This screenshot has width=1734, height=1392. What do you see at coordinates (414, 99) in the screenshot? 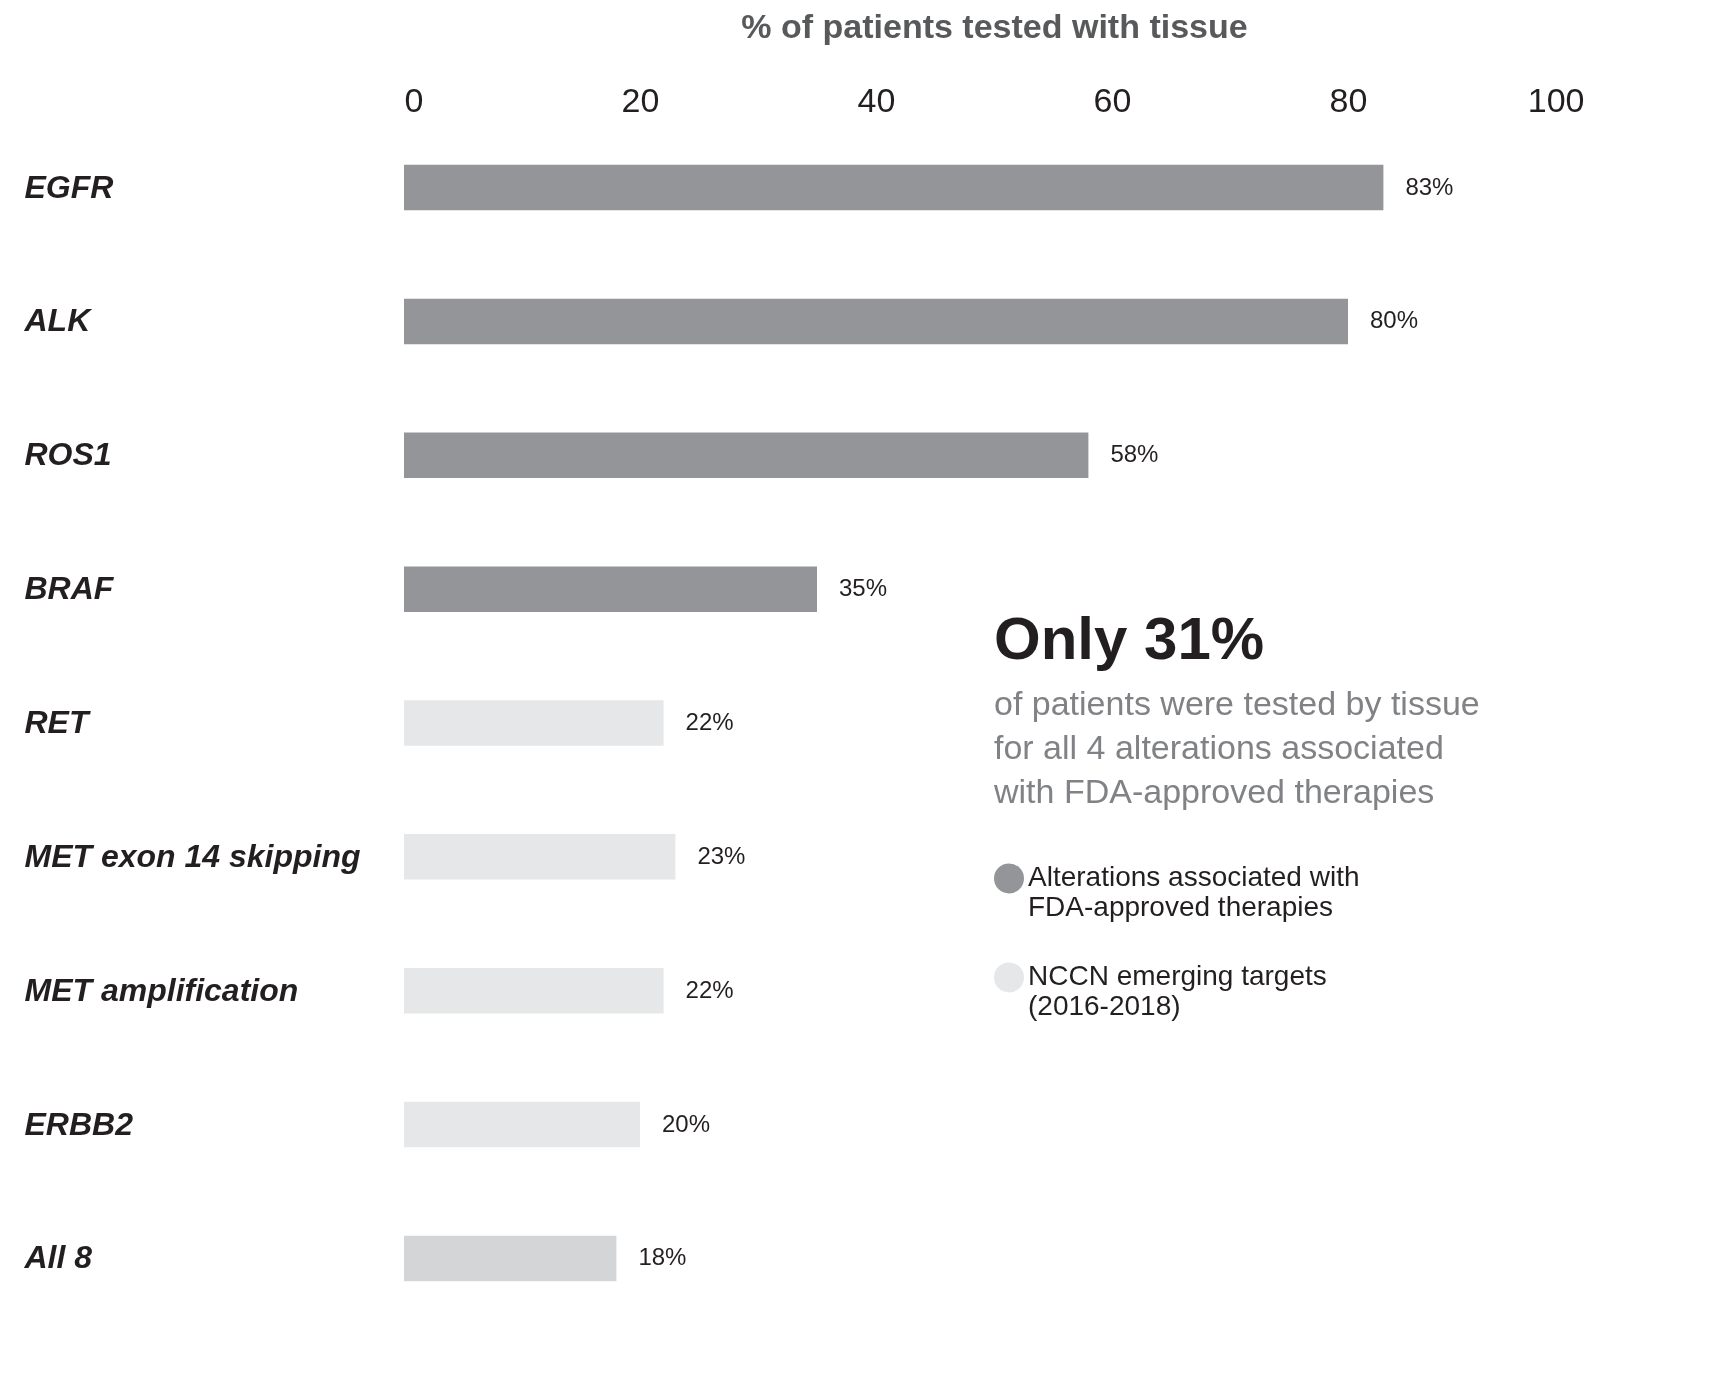
I see `x-tick-label: 0` at bounding box center [414, 99].